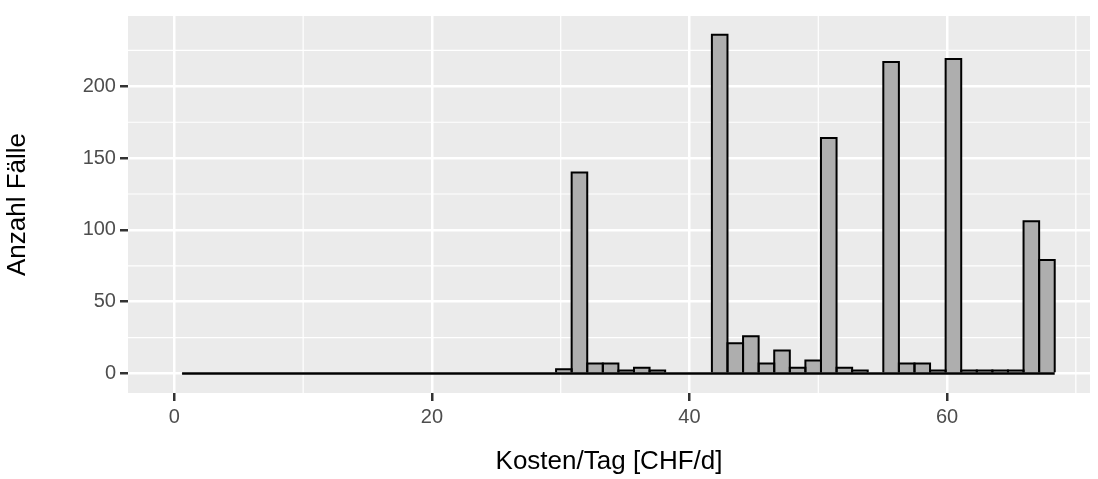 The height and width of the screenshot is (479, 1098). What do you see at coordinates (104, 300) in the screenshot?
I see `y-tick-label: 50` at bounding box center [104, 300].